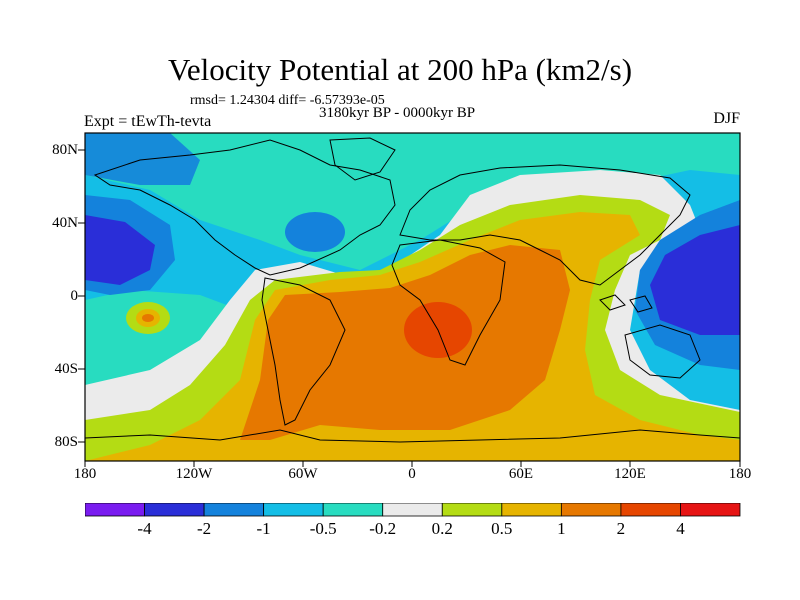 The height and width of the screenshot is (600, 800). What do you see at coordinates (263, 528) in the screenshot?
I see `colorbar-label: -1` at bounding box center [263, 528].